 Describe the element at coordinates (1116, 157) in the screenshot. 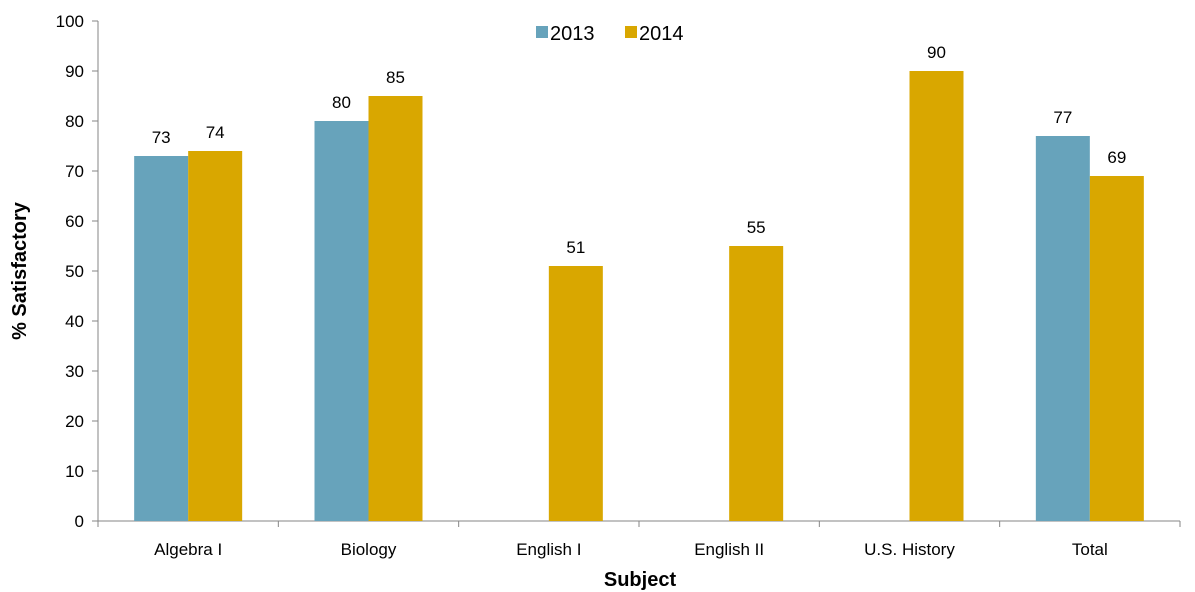

I see `data-label: 69` at that location.